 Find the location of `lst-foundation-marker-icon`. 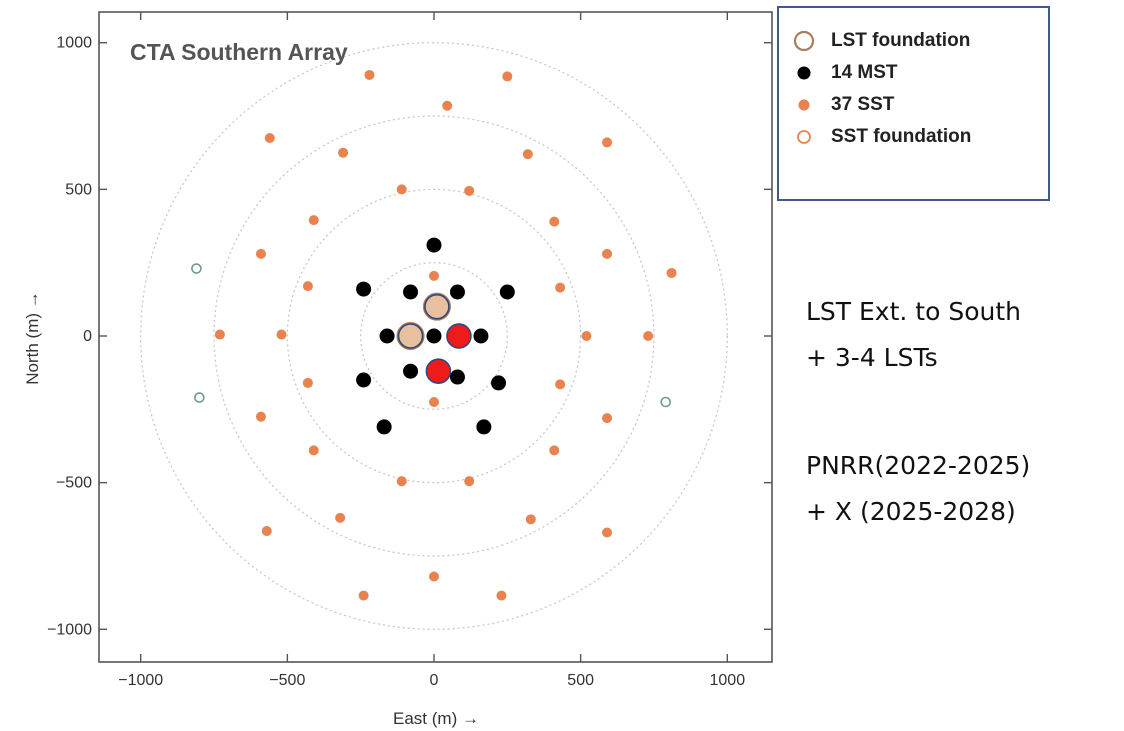

lst-foundation-marker-icon is located at coordinates (804, 41).